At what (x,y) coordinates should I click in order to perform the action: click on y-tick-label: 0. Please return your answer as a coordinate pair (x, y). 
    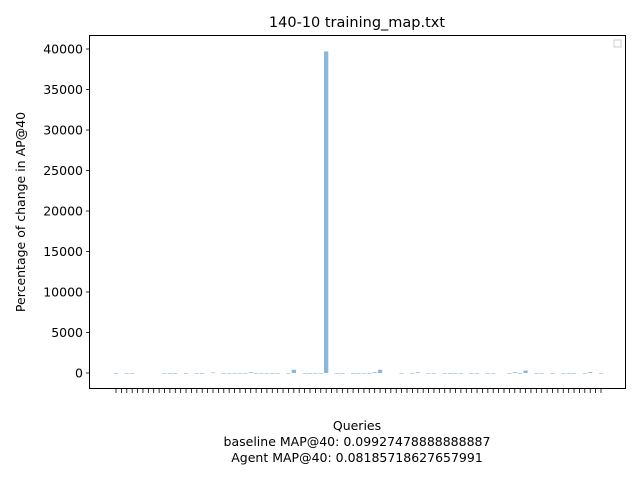
    Looking at the image, I should click on (79, 373).